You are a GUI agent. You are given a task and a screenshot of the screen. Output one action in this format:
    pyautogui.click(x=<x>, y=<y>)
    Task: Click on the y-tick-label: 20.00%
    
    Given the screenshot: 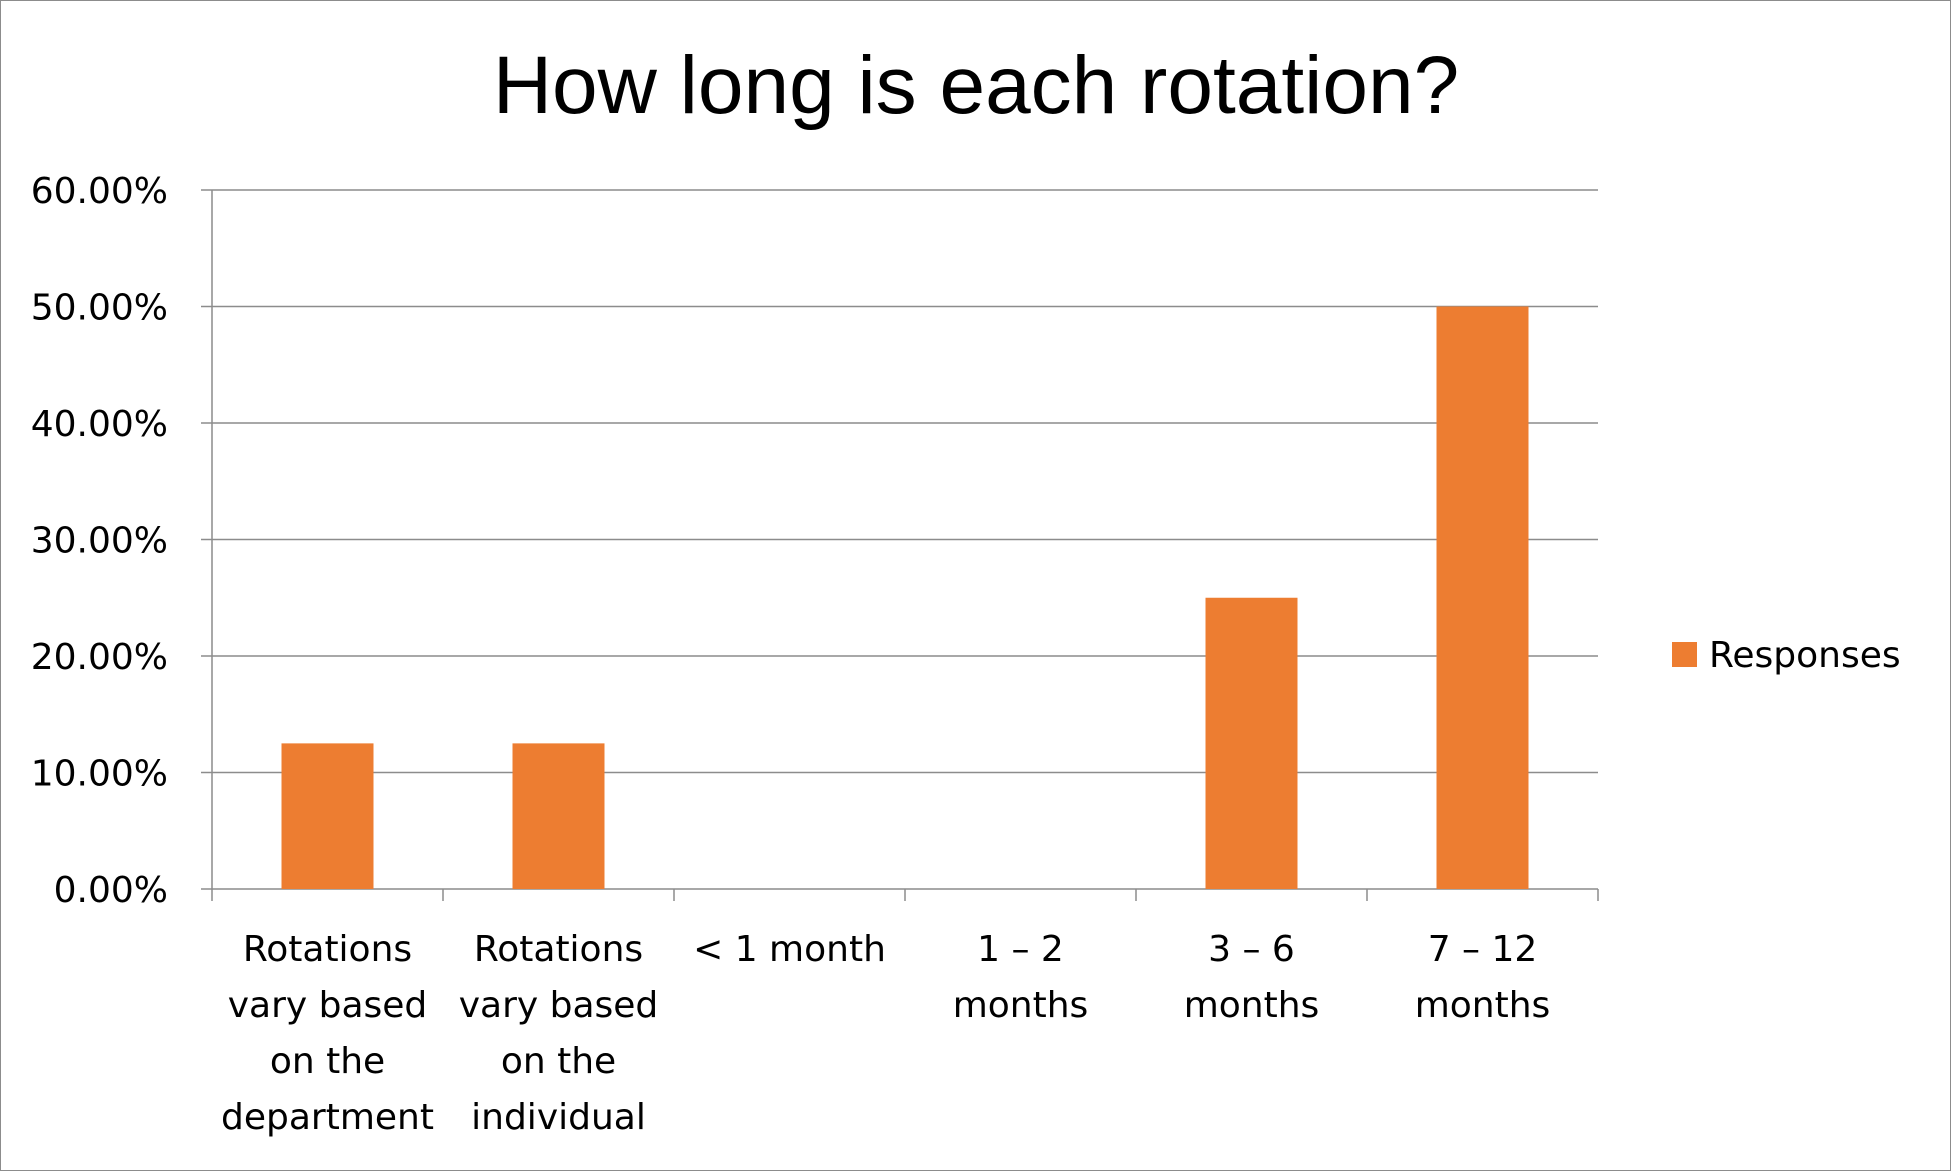 What is the action you would take?
    pyautogui.click(x=99, y=657)
    